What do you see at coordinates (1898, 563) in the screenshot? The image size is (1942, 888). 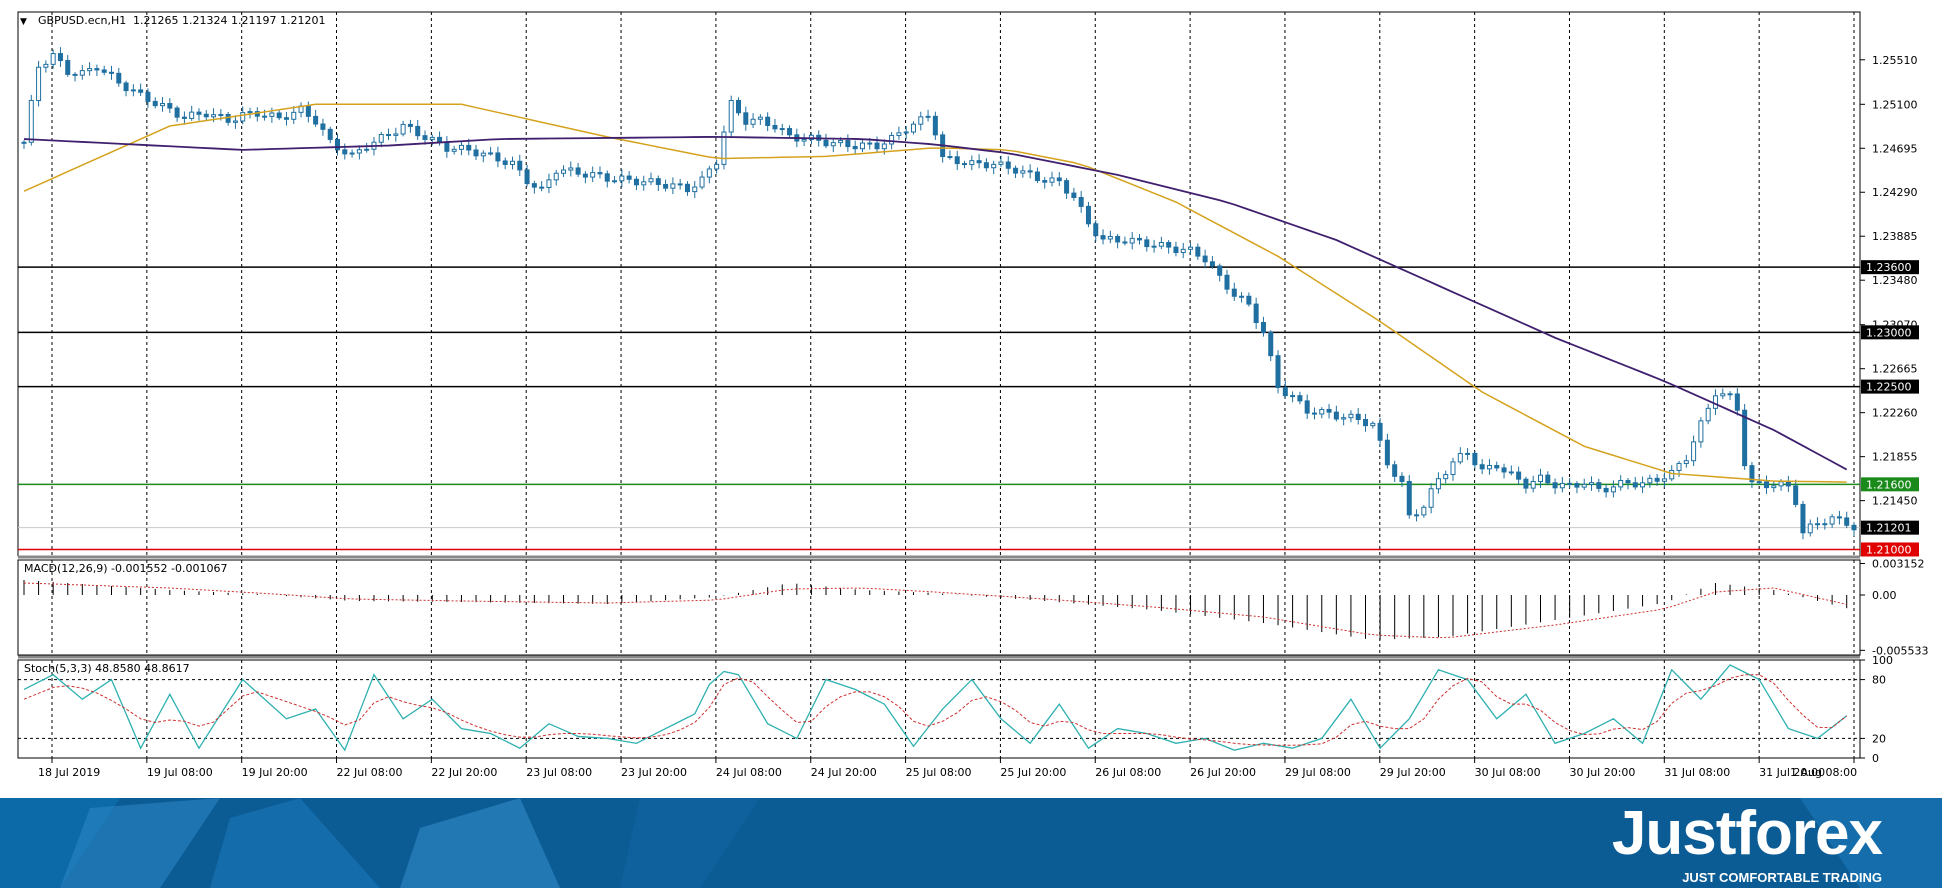 I see `macd-axis-label: 0.003152` at bounding box center [1898, 563].